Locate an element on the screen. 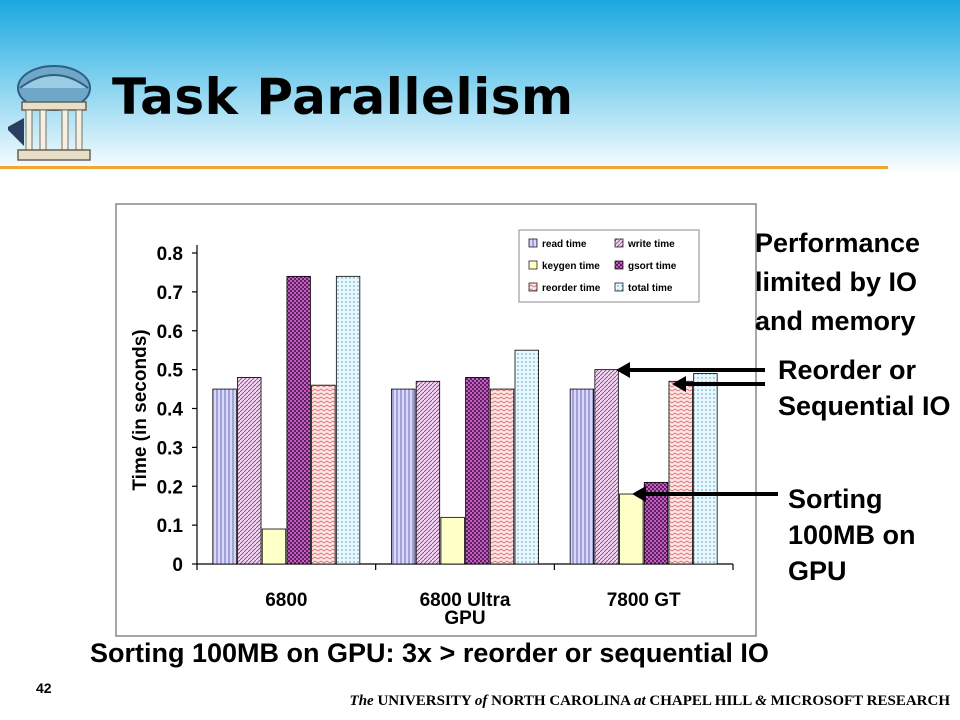  footer-part-1: The is located at coordinates (363, 701).